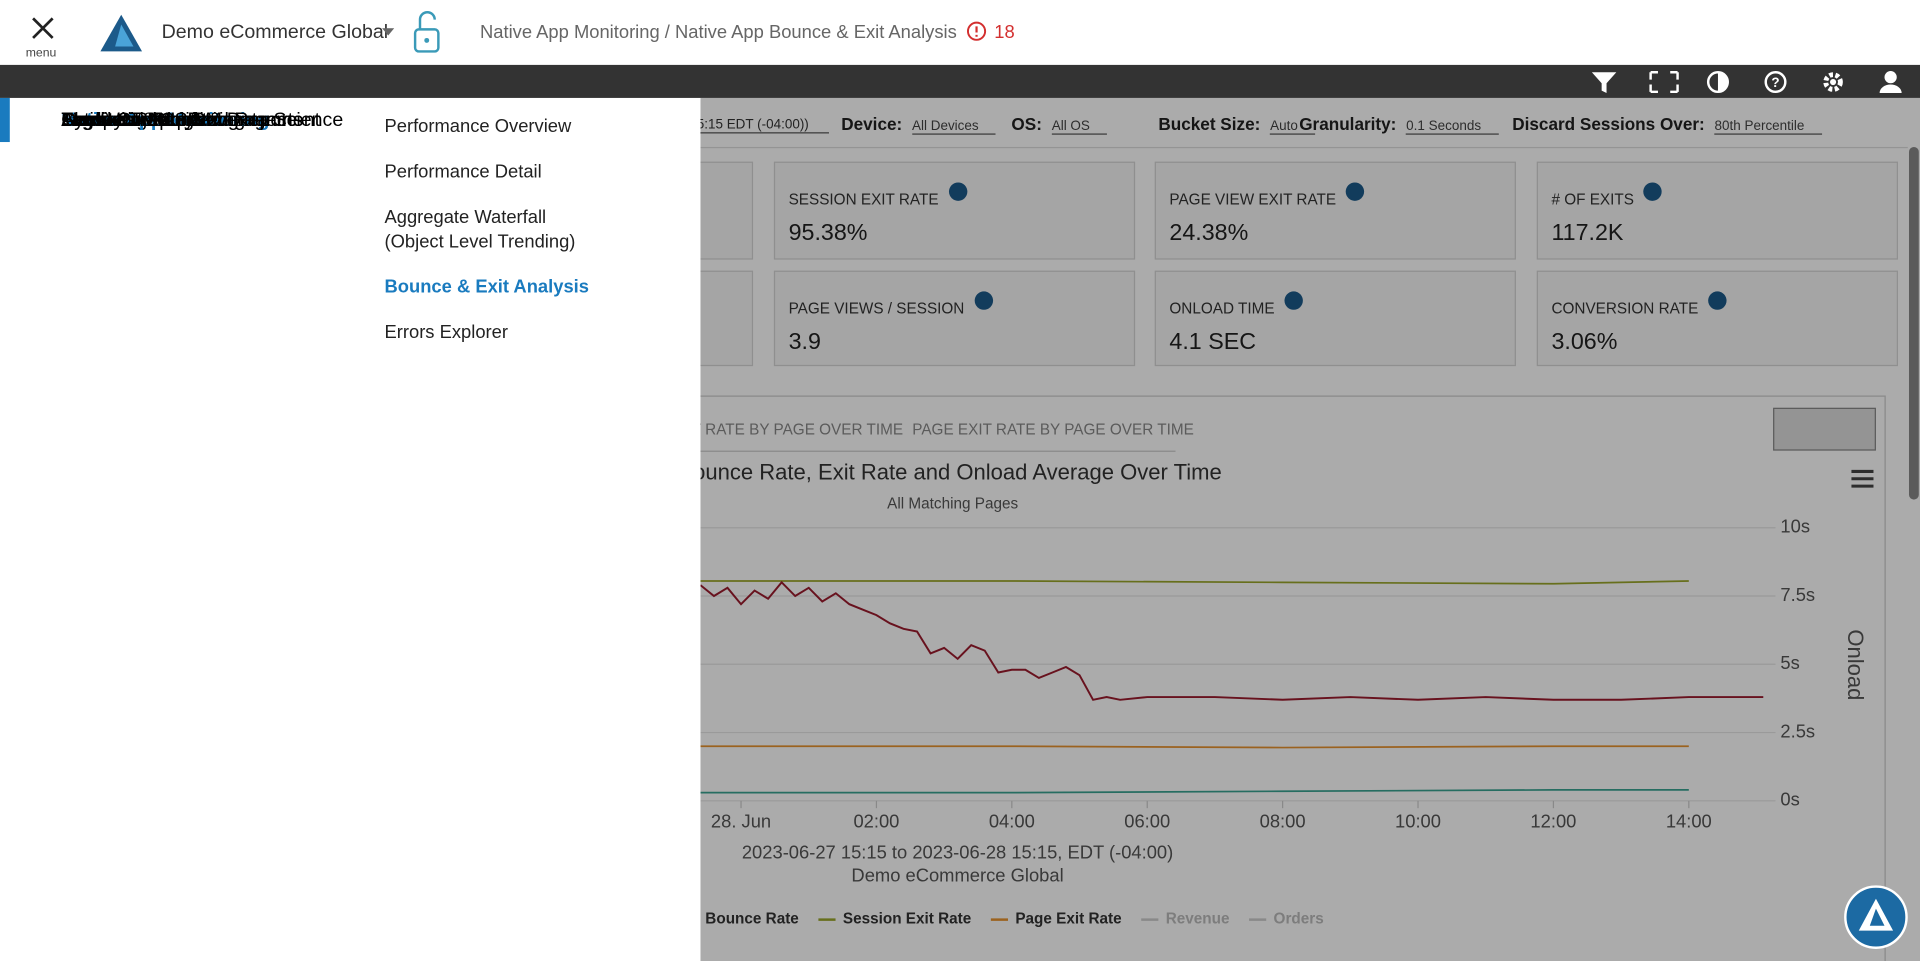  Describe the element at coordinates (5, 120) in the screenshot. I see `active-bar` at that location.